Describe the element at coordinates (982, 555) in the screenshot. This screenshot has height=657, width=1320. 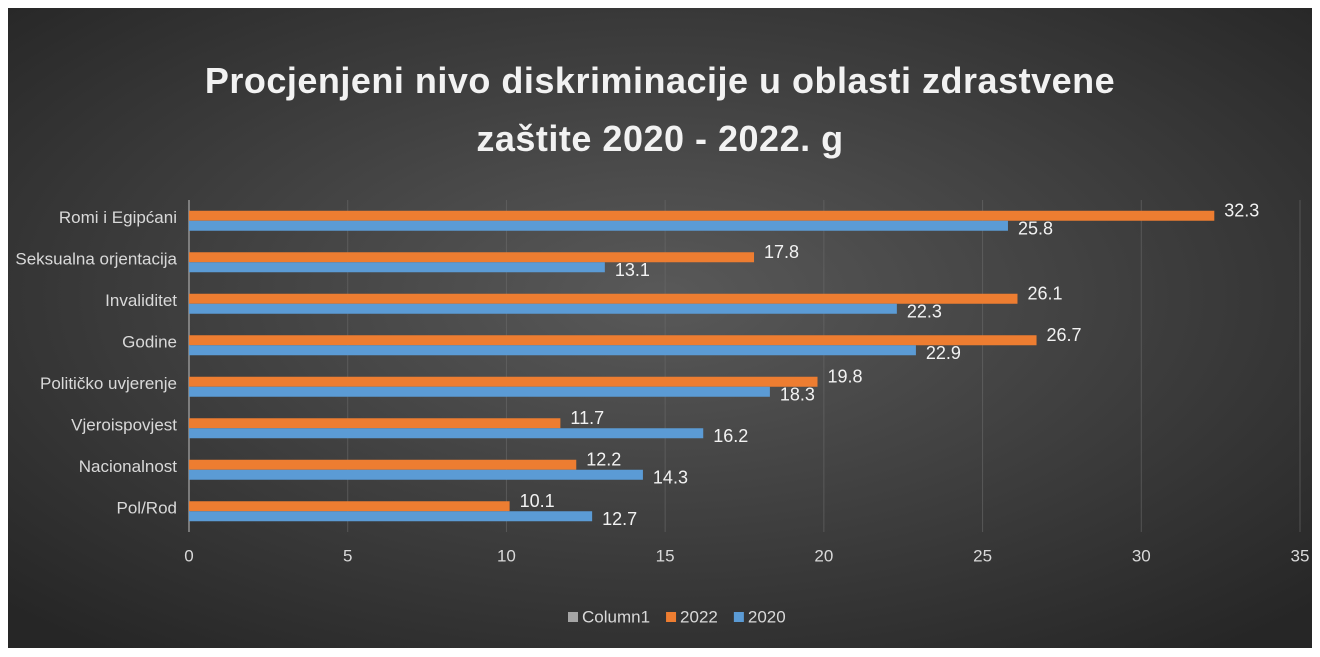
I see `x-tick-label: 25` at that location.